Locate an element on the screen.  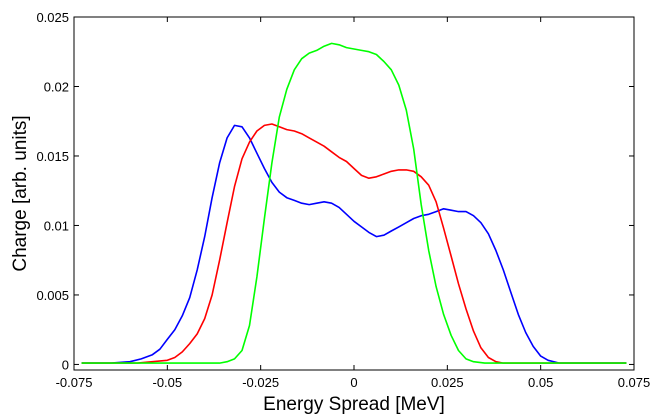
y-tick-label: 0.005 is located at coordinates (52, 295).